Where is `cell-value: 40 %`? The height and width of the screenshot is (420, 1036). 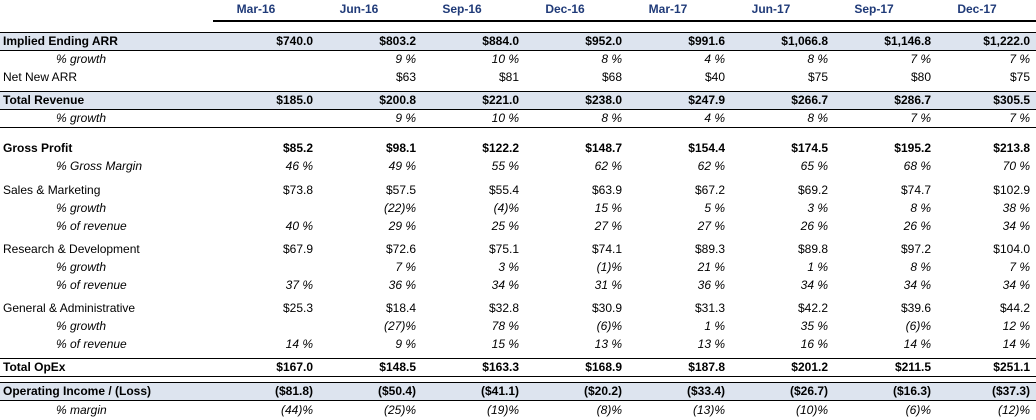
cell-value: 40 % is located at coordinates (299, 226).